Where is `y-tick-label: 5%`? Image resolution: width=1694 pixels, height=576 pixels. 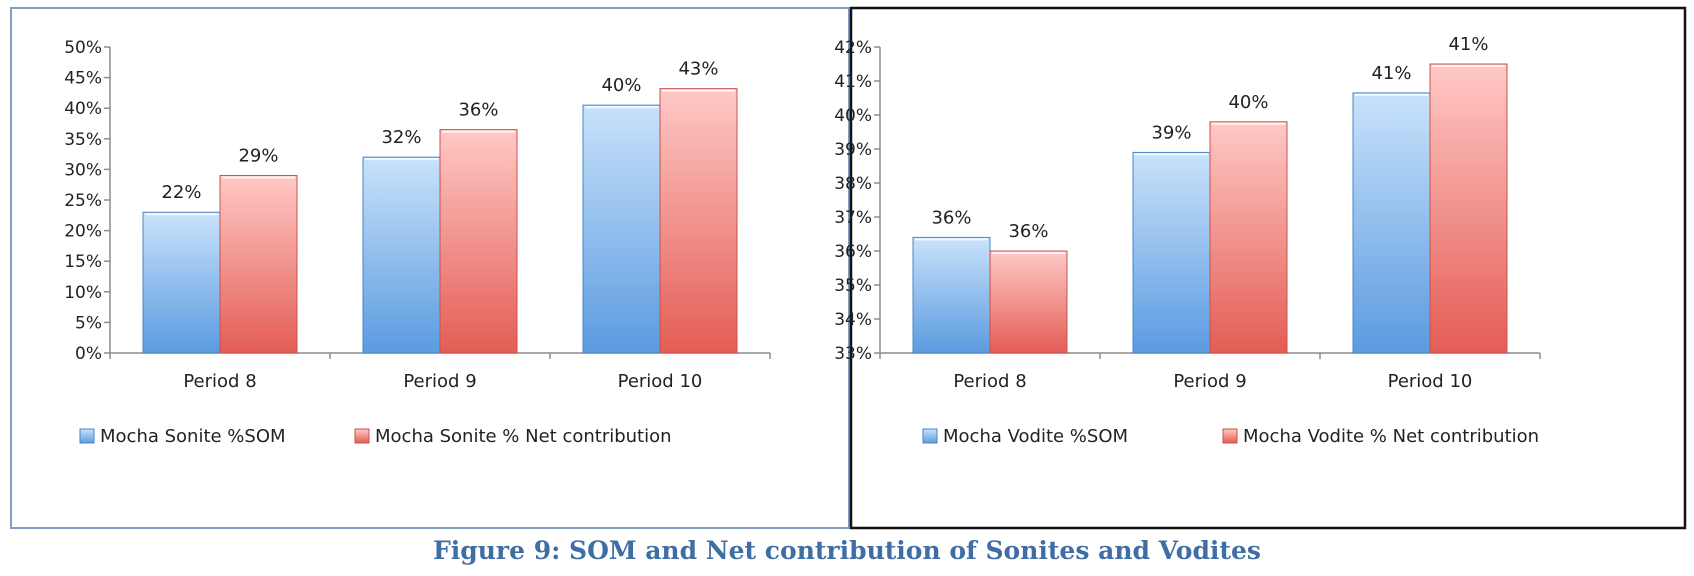
y-tick-label: 5% is located at coordinates (88, 323).